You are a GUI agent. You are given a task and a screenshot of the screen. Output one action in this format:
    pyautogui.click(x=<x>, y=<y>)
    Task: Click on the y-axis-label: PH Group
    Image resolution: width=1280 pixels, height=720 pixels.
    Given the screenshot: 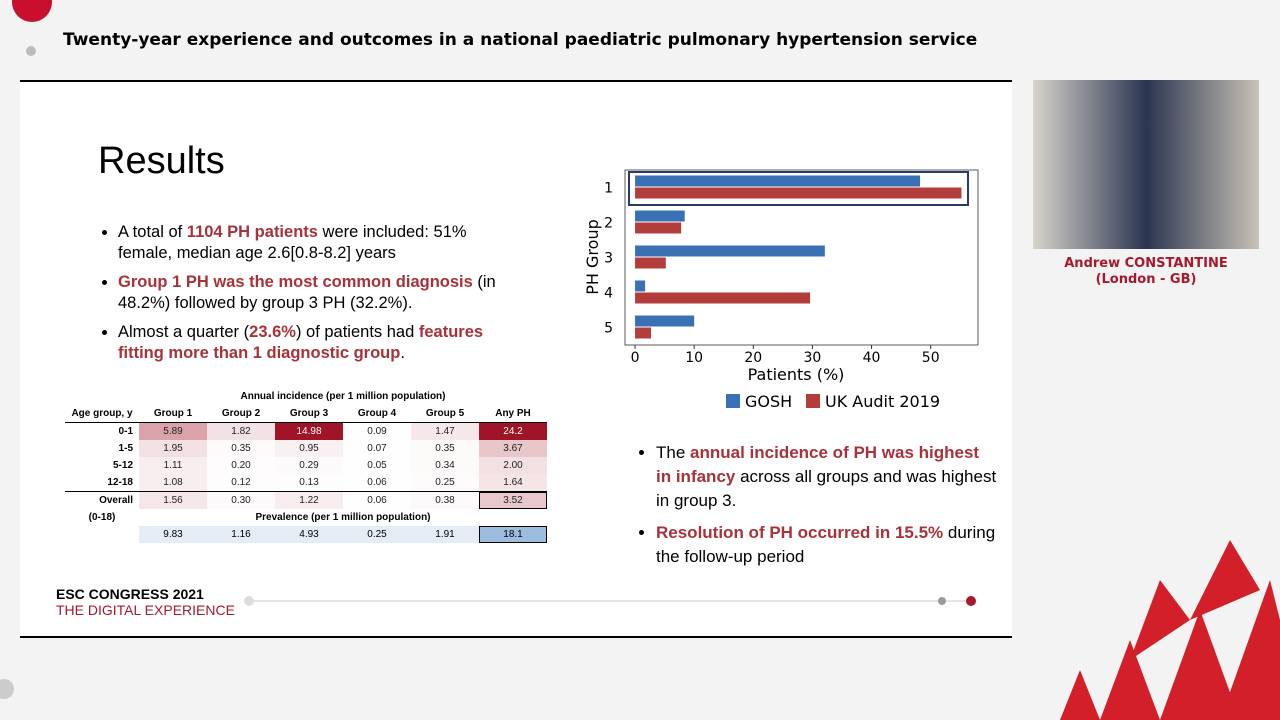 What is the action you would take?
    pyautogui.click(x=592, y=256)
    